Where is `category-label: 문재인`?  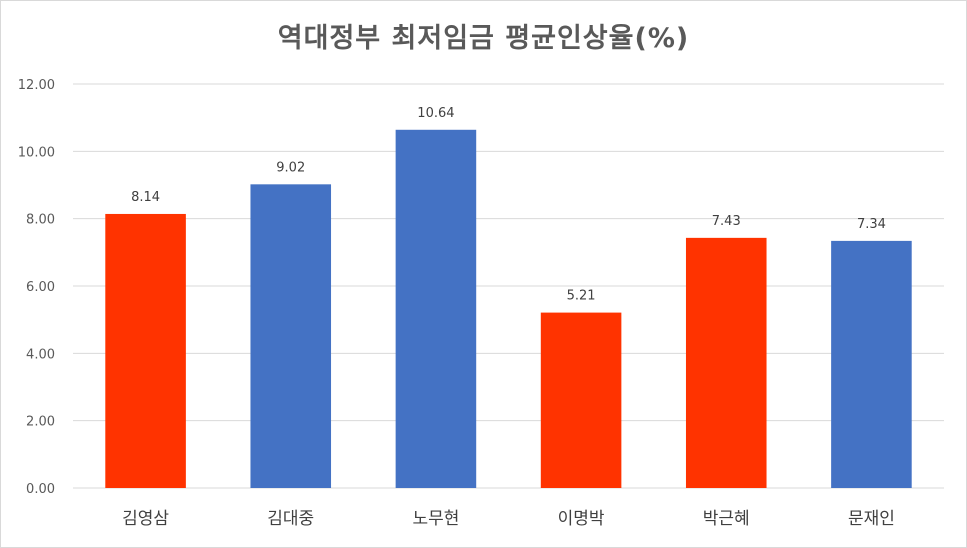 category-label: 문재인 is located at coordinates (871, 519).